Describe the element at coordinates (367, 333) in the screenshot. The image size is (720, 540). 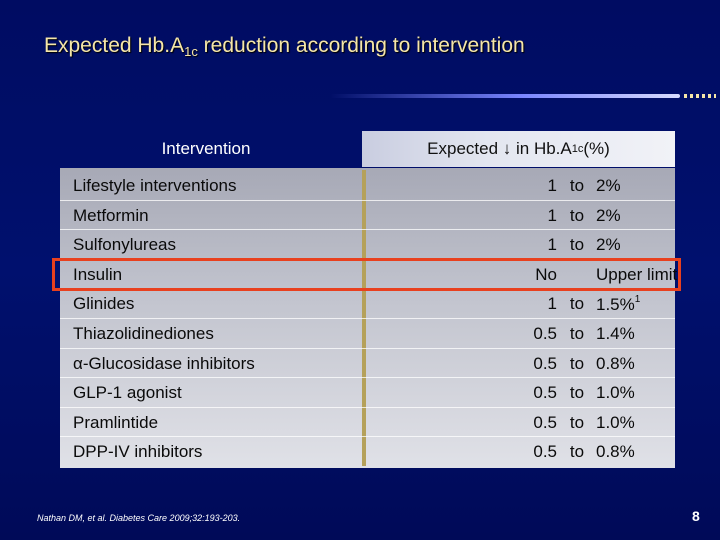
I see `table-row: Thiazolidinediones 0.5 to 1.4%` at that location.